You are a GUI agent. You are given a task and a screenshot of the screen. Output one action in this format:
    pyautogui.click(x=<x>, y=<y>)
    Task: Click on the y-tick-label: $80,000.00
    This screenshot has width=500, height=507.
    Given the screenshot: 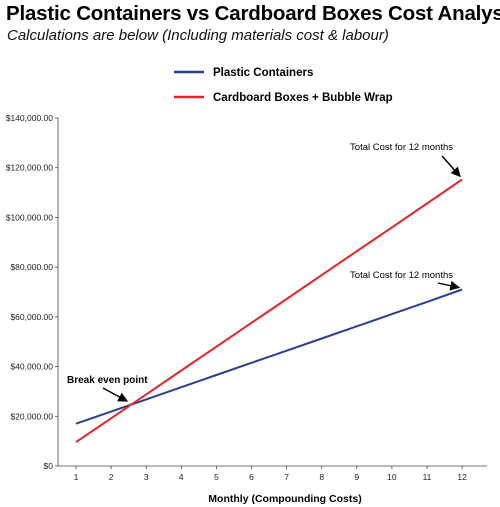 What is the action you would take?
    pyautogui.click(x=31, y=267)
    